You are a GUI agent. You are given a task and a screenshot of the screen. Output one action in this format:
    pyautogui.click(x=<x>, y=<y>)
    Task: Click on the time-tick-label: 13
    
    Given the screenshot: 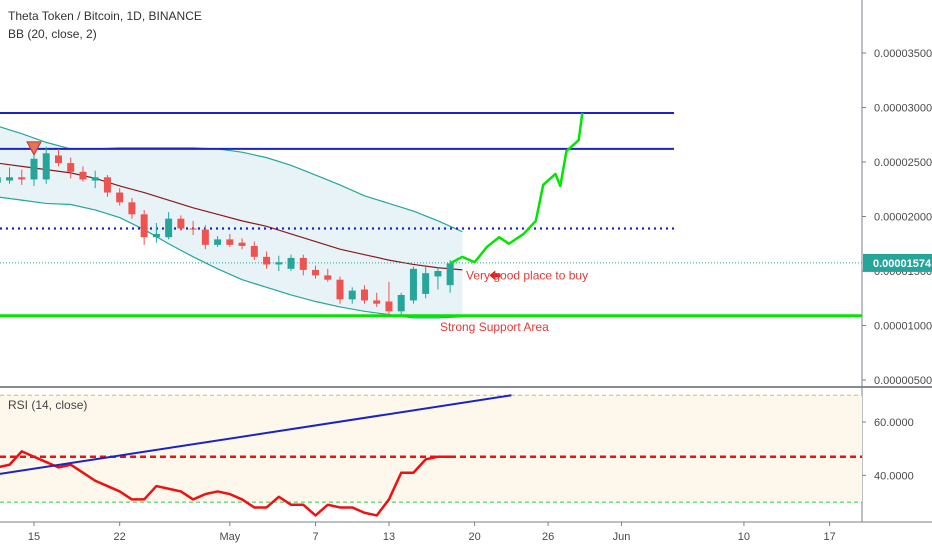 What is the action you would take?
    pyautogui.click(x=389, y=537)
    